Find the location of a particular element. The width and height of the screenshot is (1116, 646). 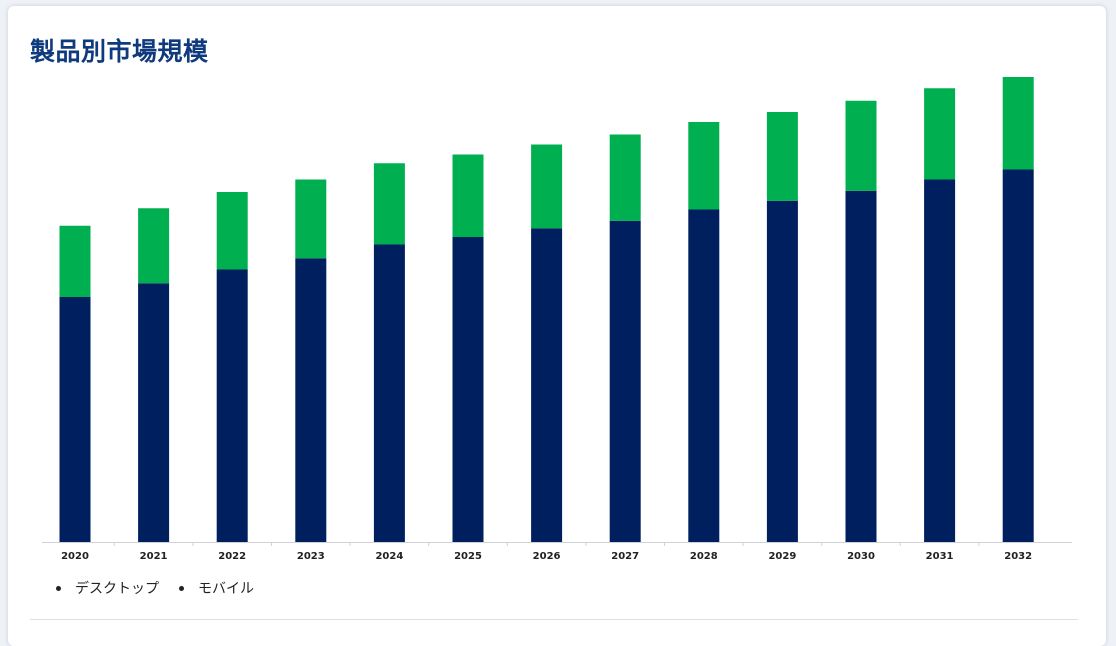

x-tick-label: 2031 is located at coordinates (940, 556).